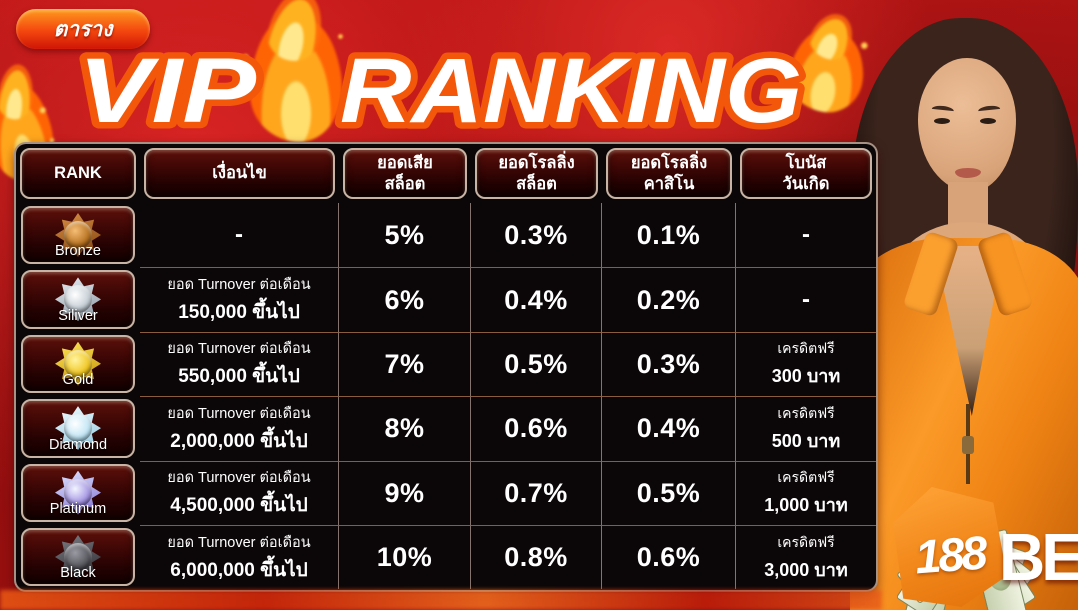 The width and height of the screenshot is (1078, 610). Describe the element at coordinates (950, 554) in the screenshot. I see `logo-number: 188` at that location.